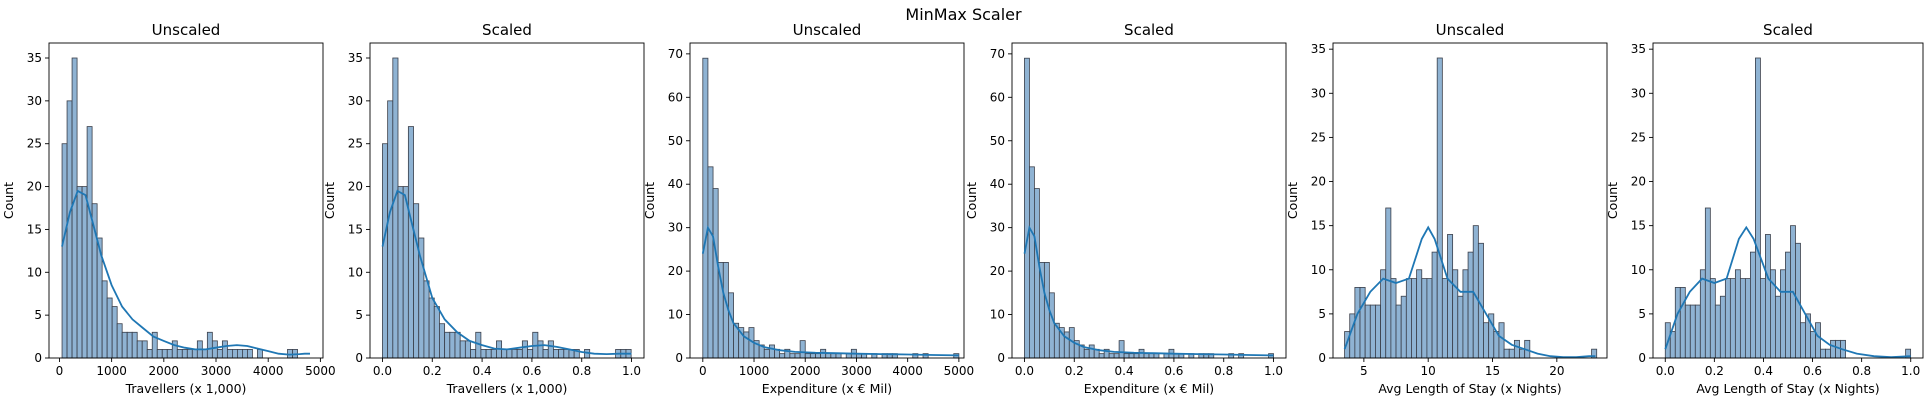 The width and height of the screenshot is (1927, 411). What do you see at coordinates (631, 371) in the screenshot?
I see `x-tick-label: 1.0` at bounding box center [631, 371].